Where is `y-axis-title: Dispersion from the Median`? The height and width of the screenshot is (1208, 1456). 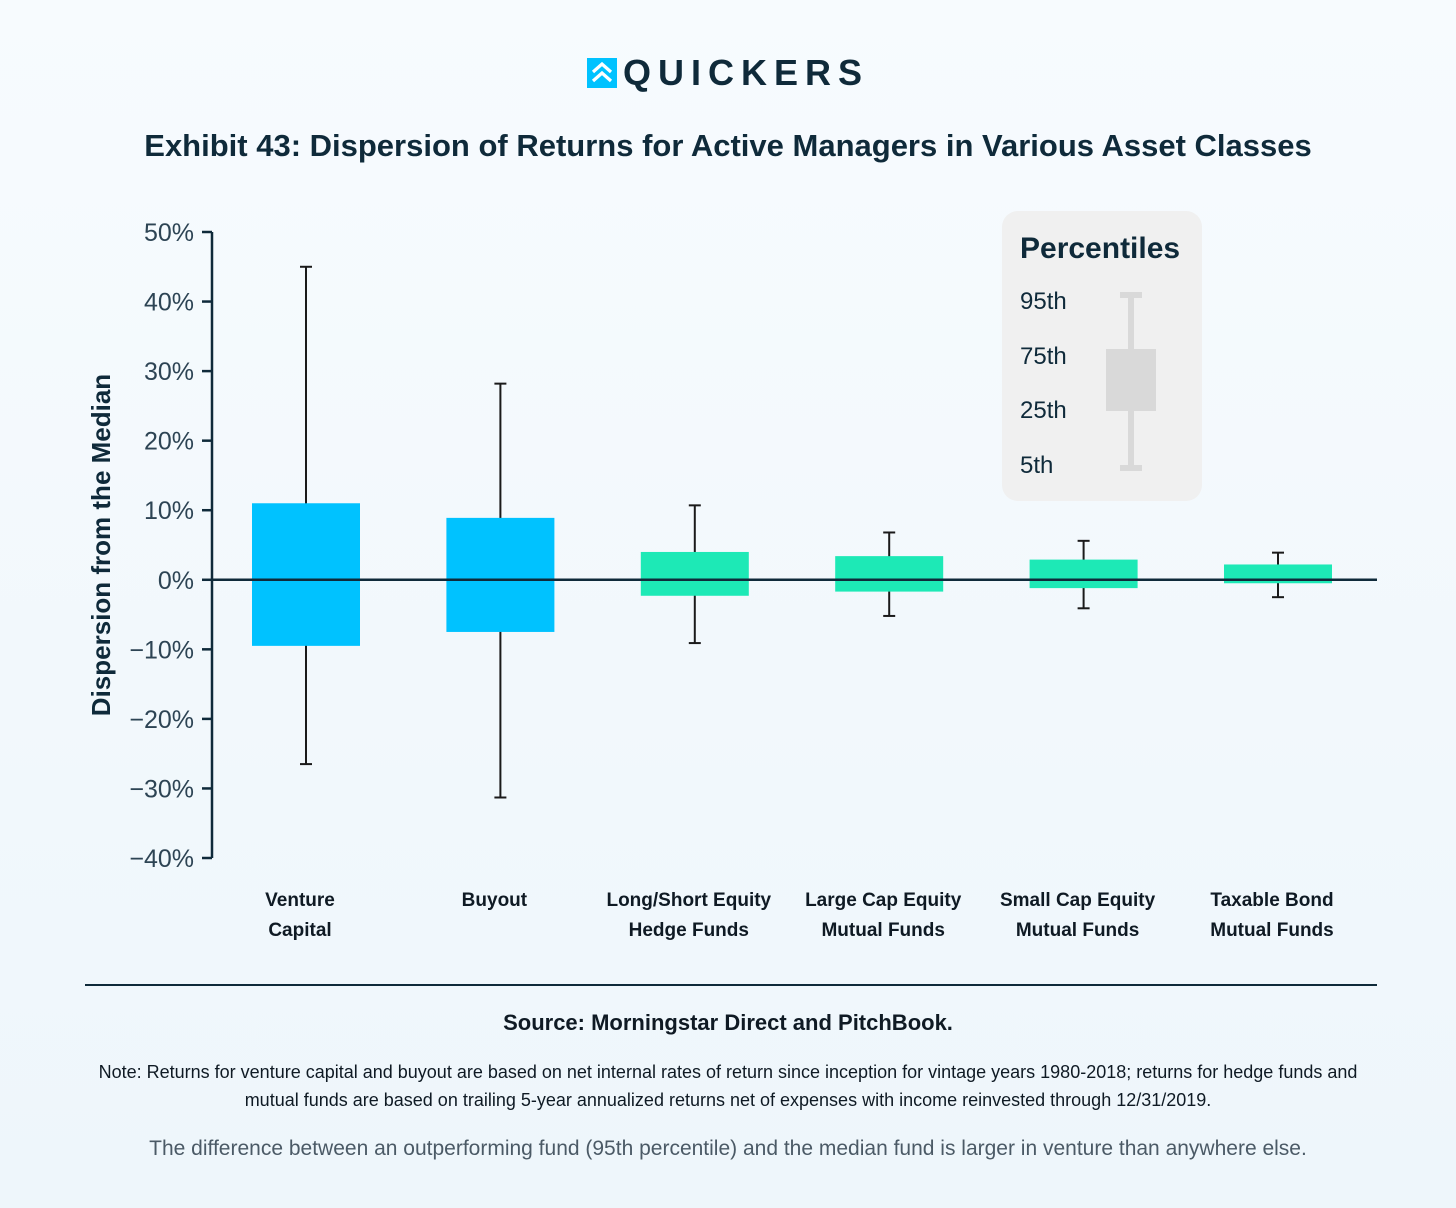 y-axis-title: Dispersion from the Median is located at coordinates (101, 545).